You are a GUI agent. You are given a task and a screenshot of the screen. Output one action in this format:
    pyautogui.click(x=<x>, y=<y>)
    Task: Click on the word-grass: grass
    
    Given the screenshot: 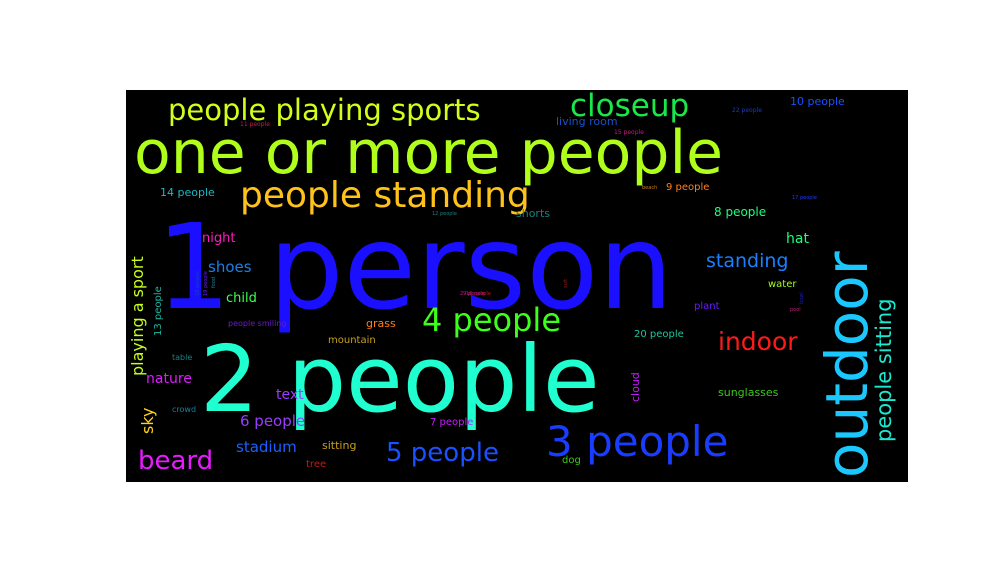 What is the action you would take?
    pyautogui.click(x=381, y=323)
    